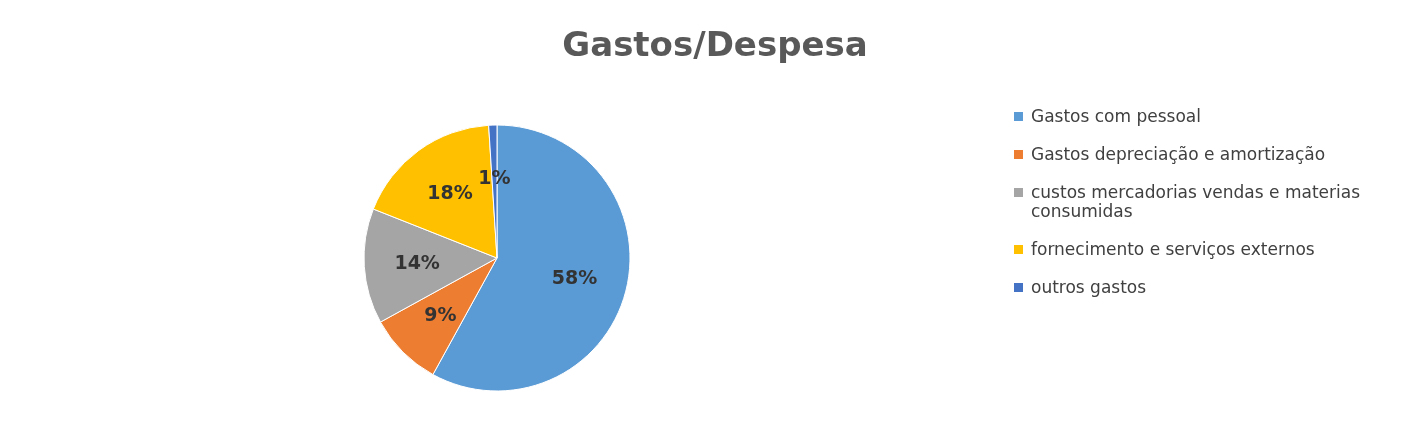 The width and height of the screenshot is (1419, 425). What do you see at coordinates (450, 192) in the screenshot?
I see `data-label: 18%` at bounding box center [450, 192].